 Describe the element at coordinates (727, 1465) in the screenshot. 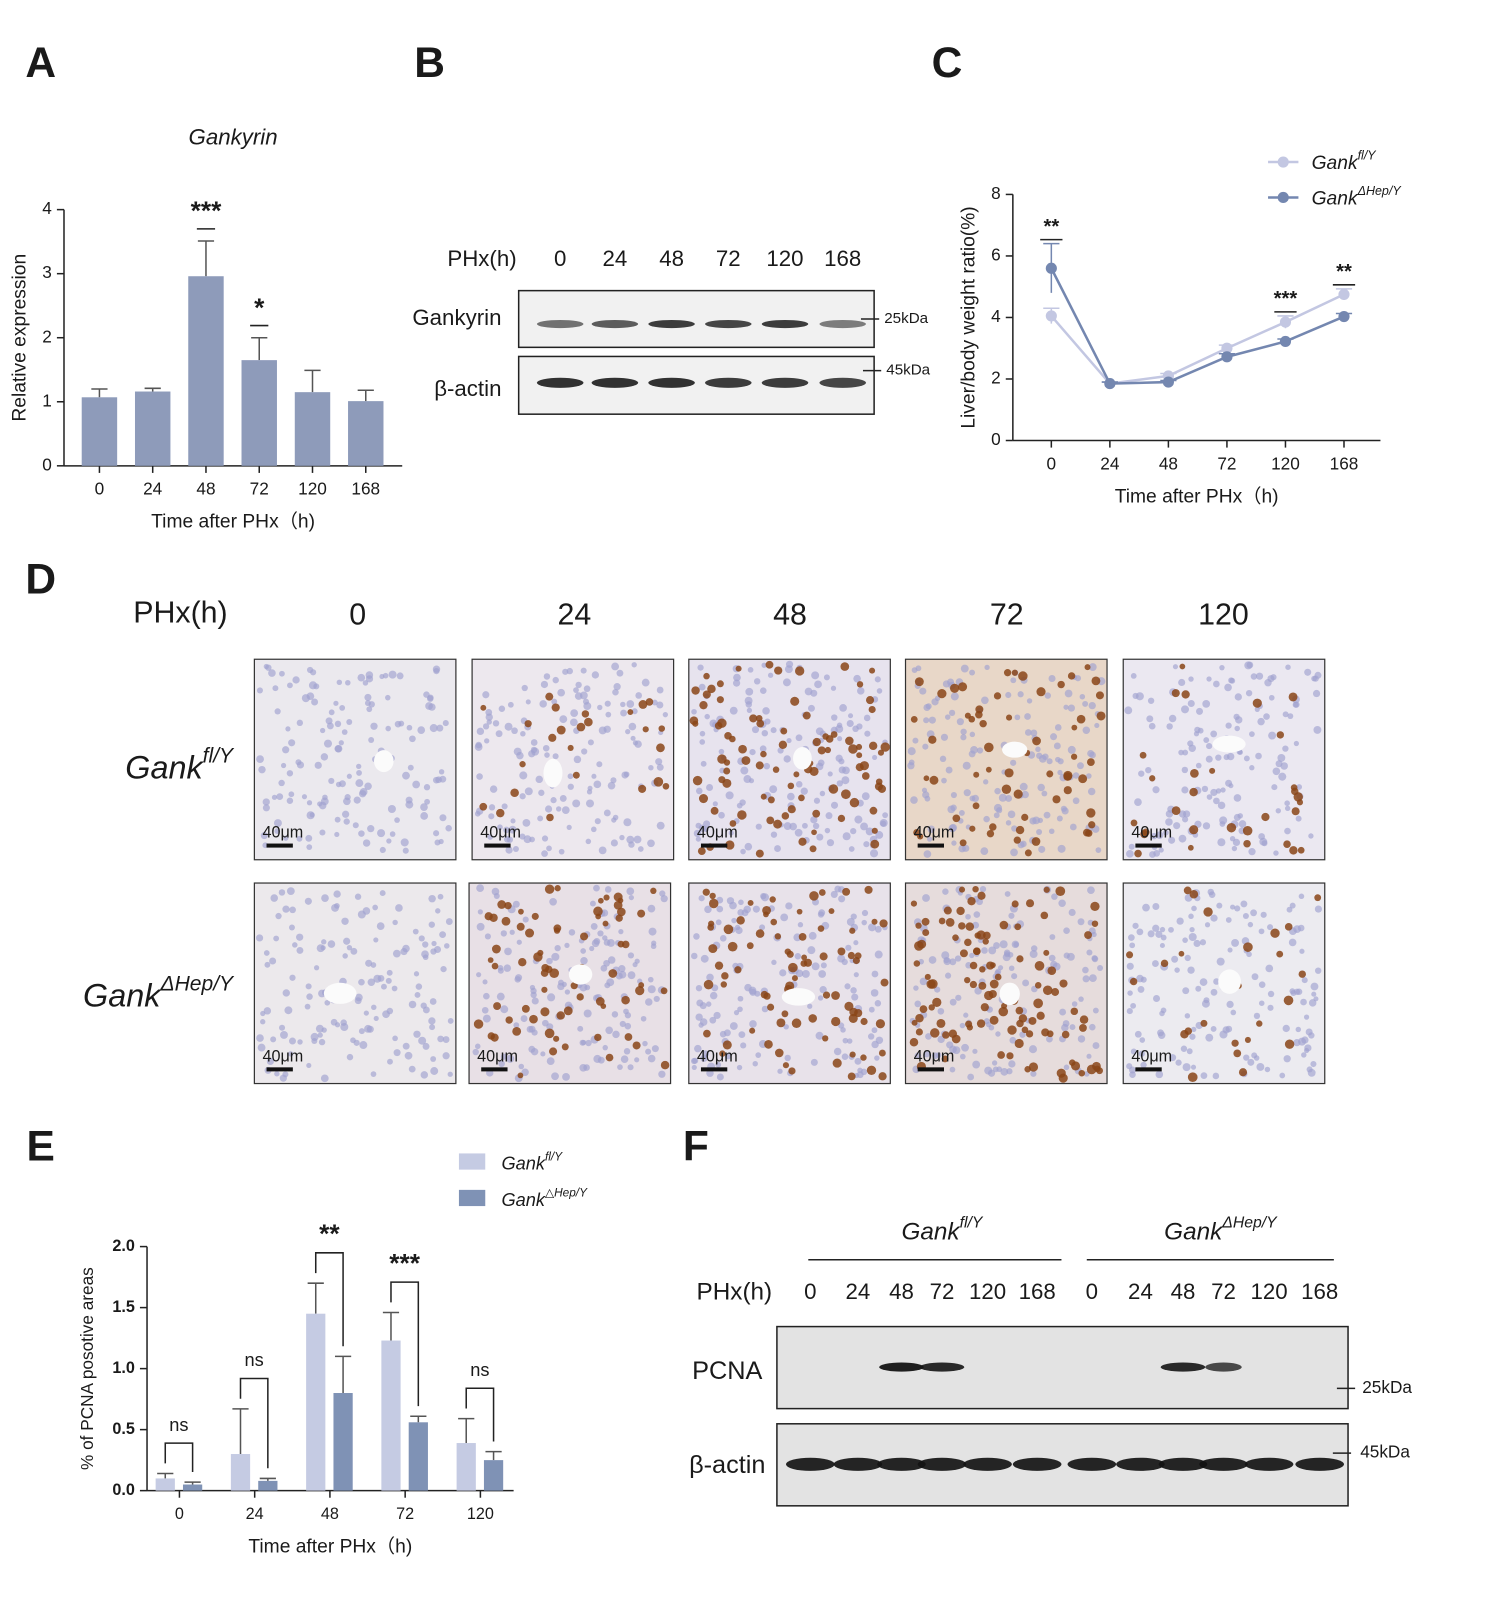

I see `blot-row-label: β-actin` at that location.